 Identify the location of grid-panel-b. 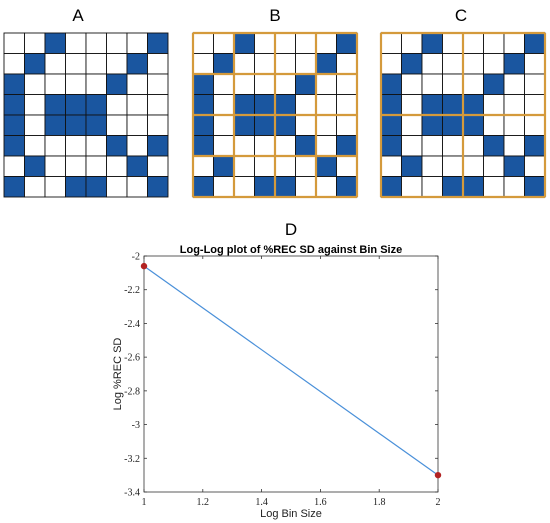
(275, 115).